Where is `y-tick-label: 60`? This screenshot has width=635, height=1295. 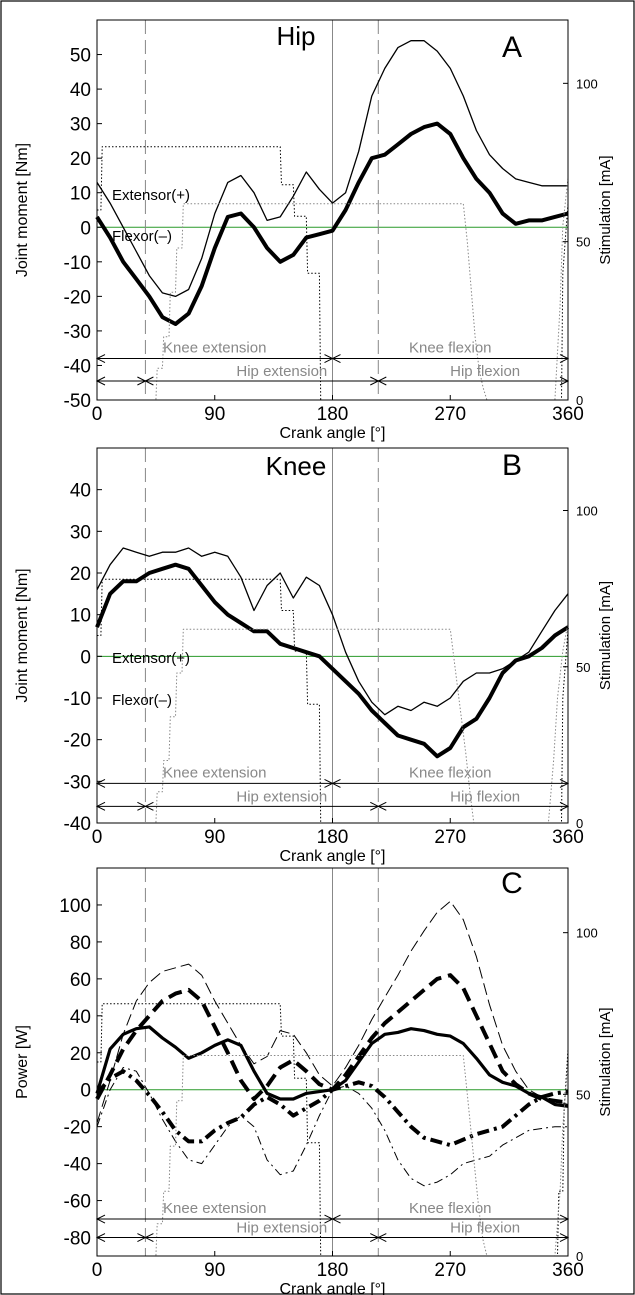
y-tick-label: 60 is located at coordinates (80, 980).